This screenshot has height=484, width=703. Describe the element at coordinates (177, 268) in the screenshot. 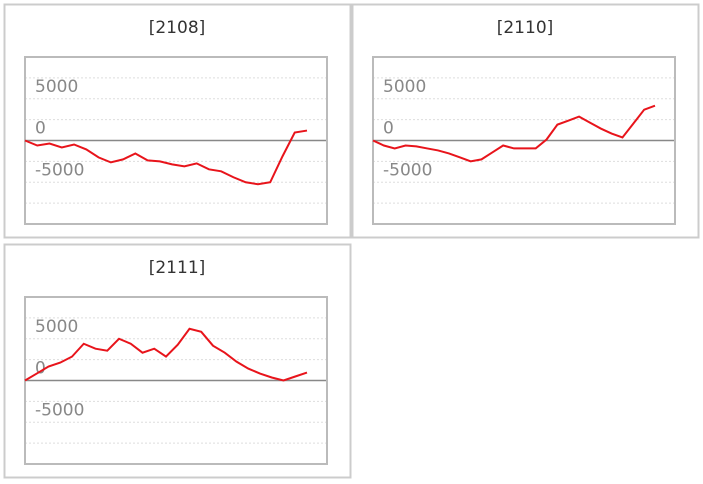

I see `chart-title: [2111]` at that location.